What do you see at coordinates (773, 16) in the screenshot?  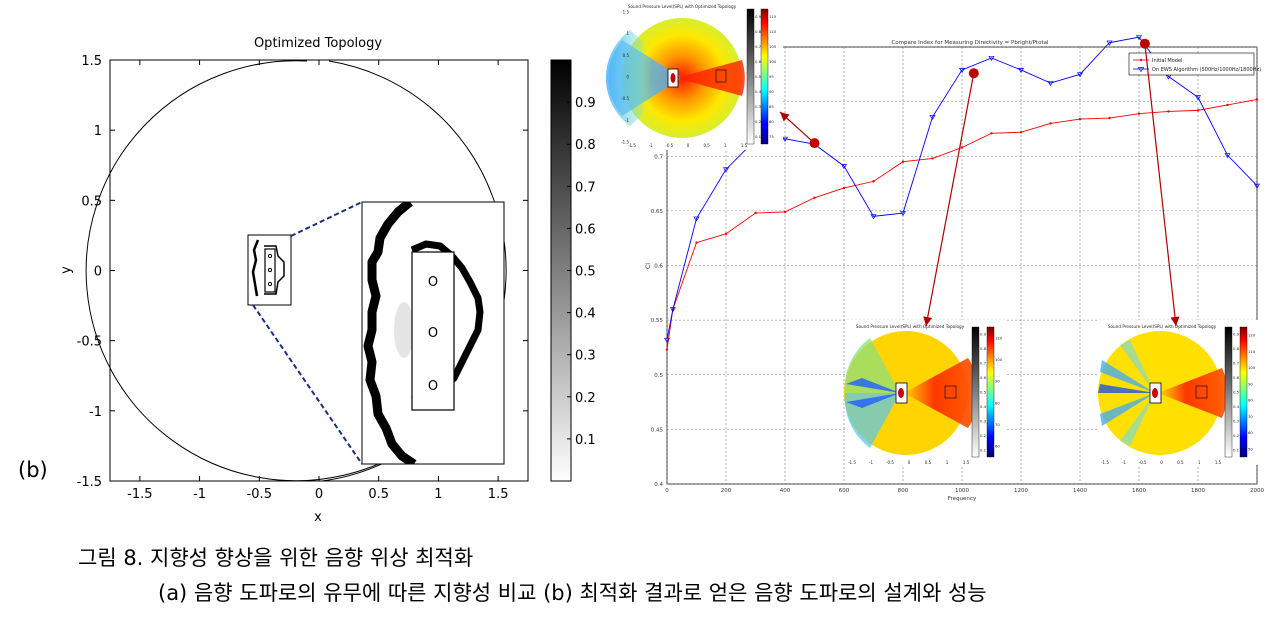 I see `spl-inset-spl-tick-label: 115` at bounding box center [773, 16].